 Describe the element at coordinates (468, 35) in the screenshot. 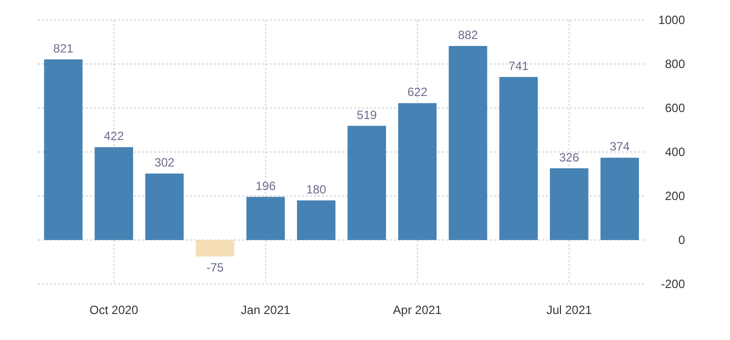

I see `data-label: 882` at that location.